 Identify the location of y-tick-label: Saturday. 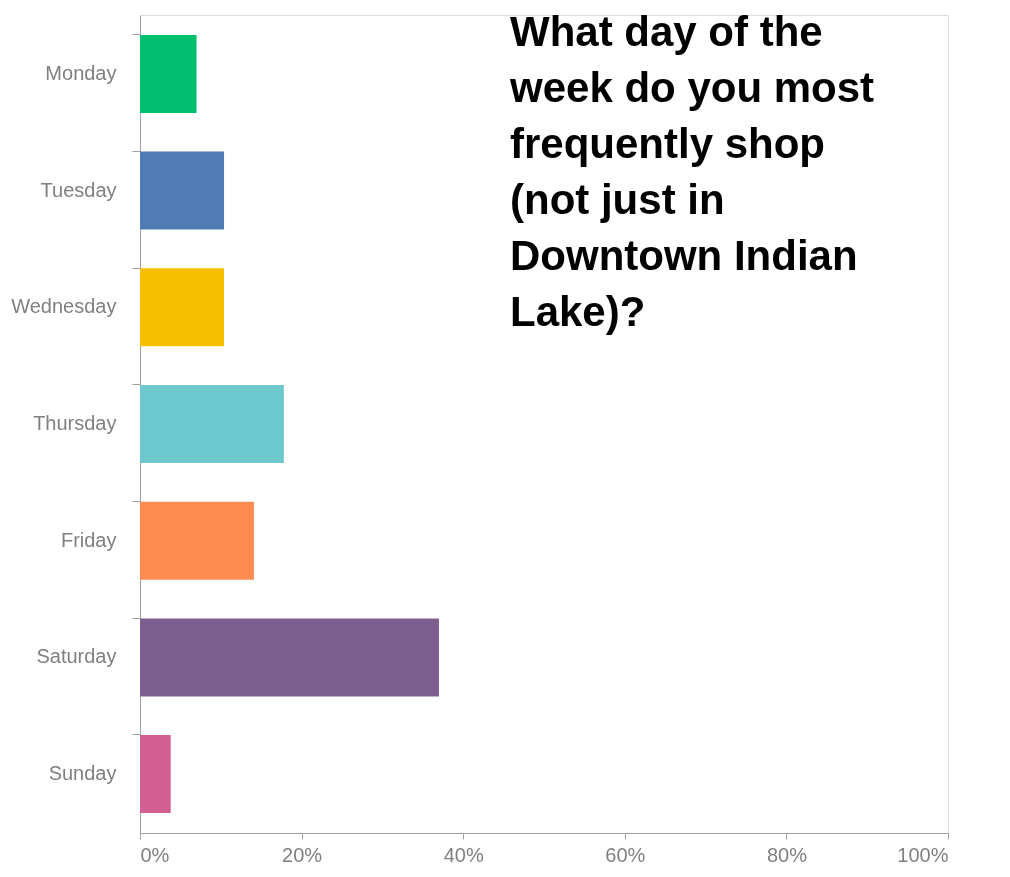
(76, 656).